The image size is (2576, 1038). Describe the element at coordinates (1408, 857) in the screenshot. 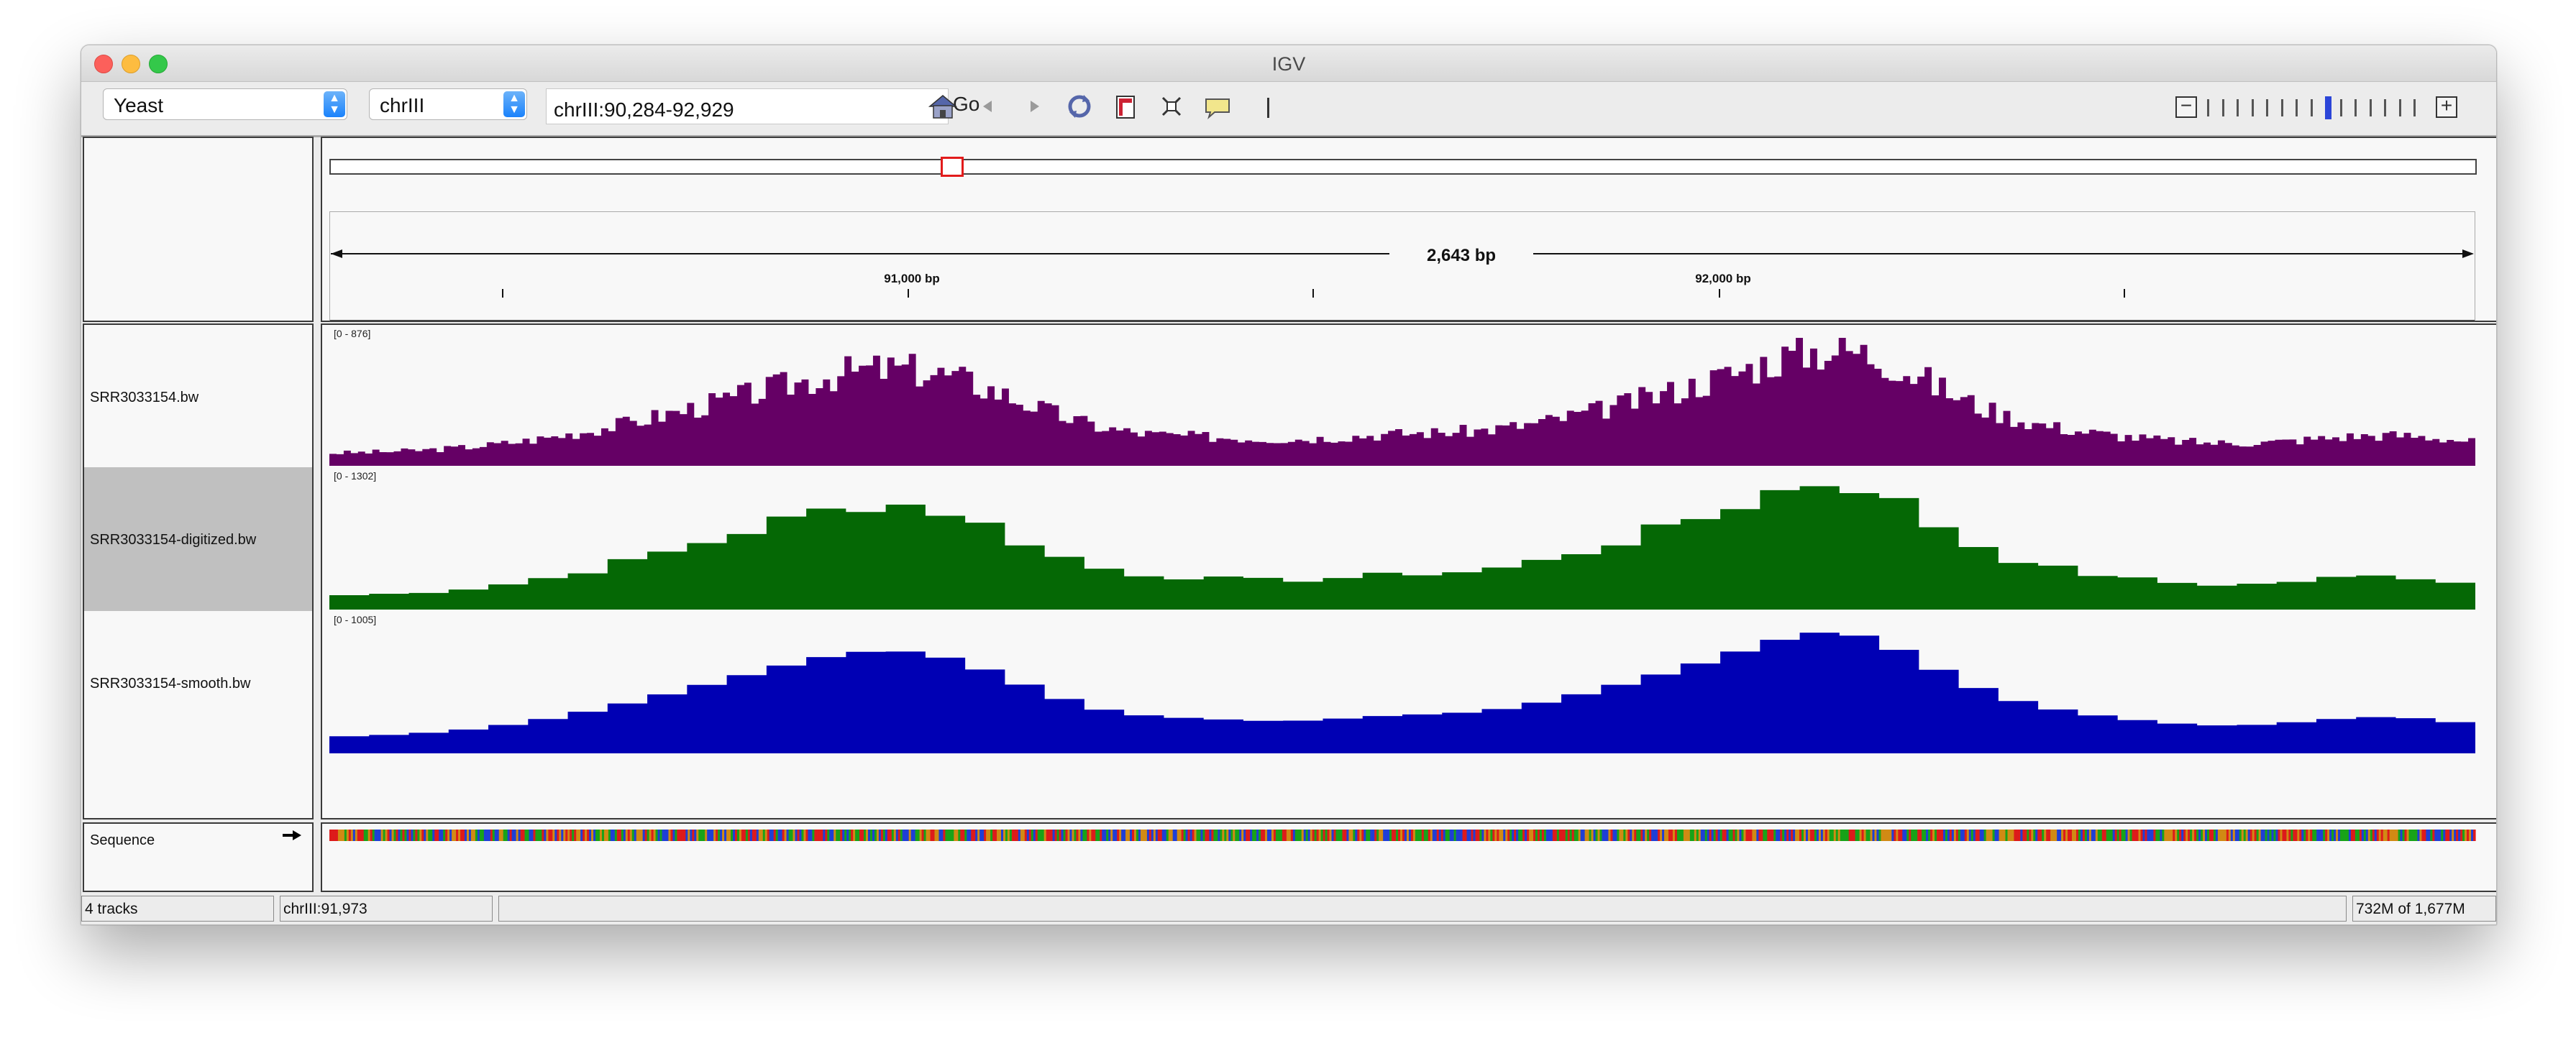

I see `sequence-panel` at that location.